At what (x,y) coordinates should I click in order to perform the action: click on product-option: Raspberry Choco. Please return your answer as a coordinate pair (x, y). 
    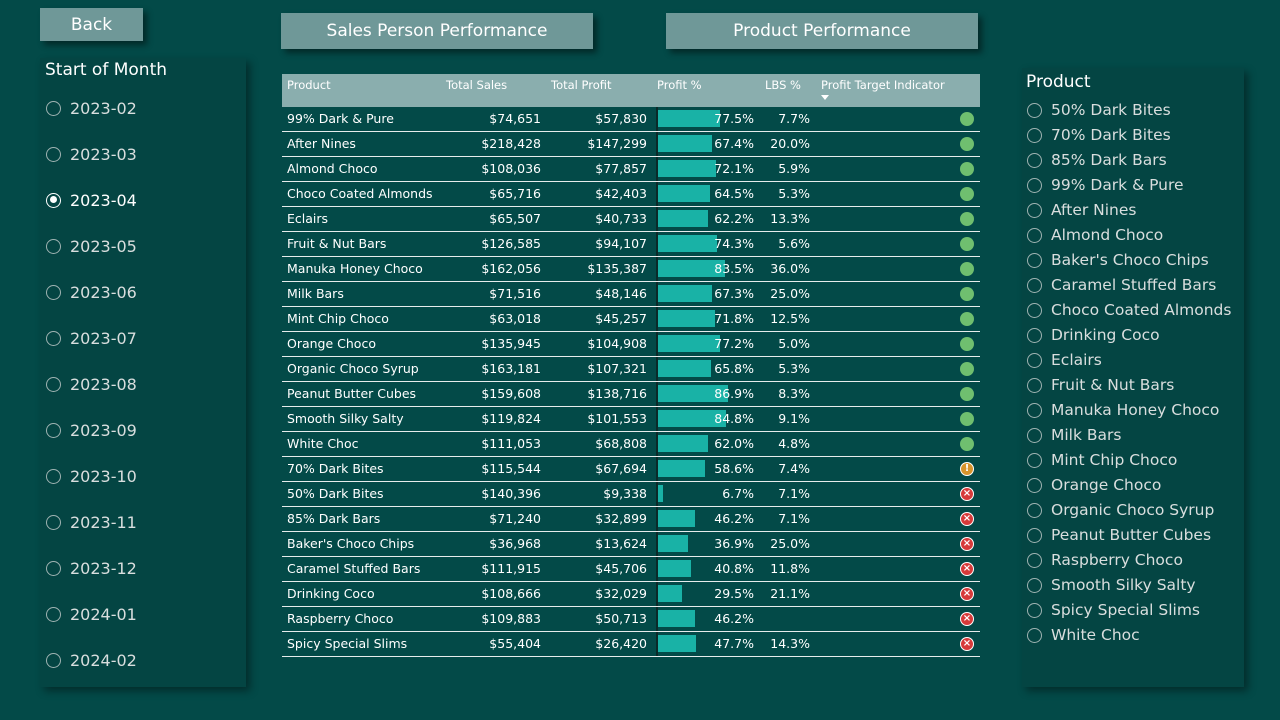
    Looking at the image, I should click on (1105, 560).